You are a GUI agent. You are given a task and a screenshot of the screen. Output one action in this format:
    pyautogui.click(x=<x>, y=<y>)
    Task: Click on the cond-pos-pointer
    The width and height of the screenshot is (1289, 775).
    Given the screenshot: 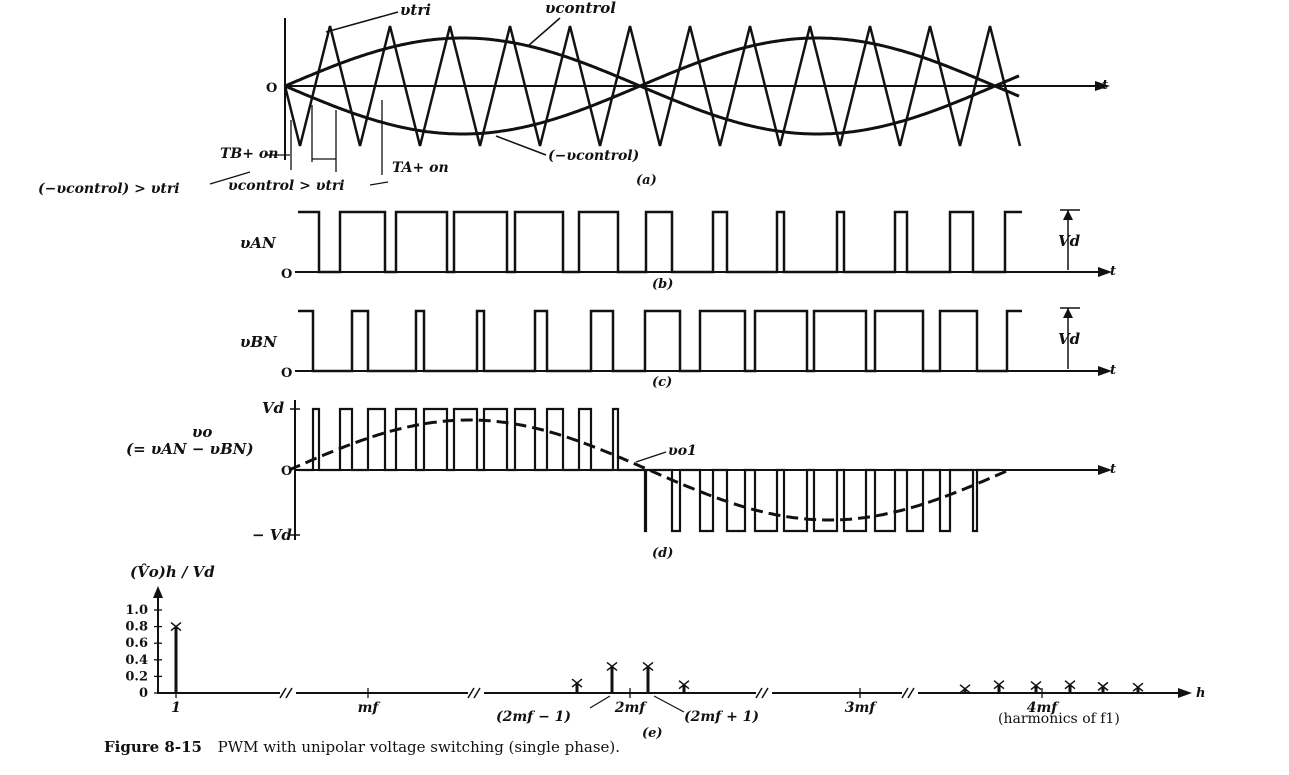 What is the action you would take?
    pyautogui.click(x=379, y=183)
    